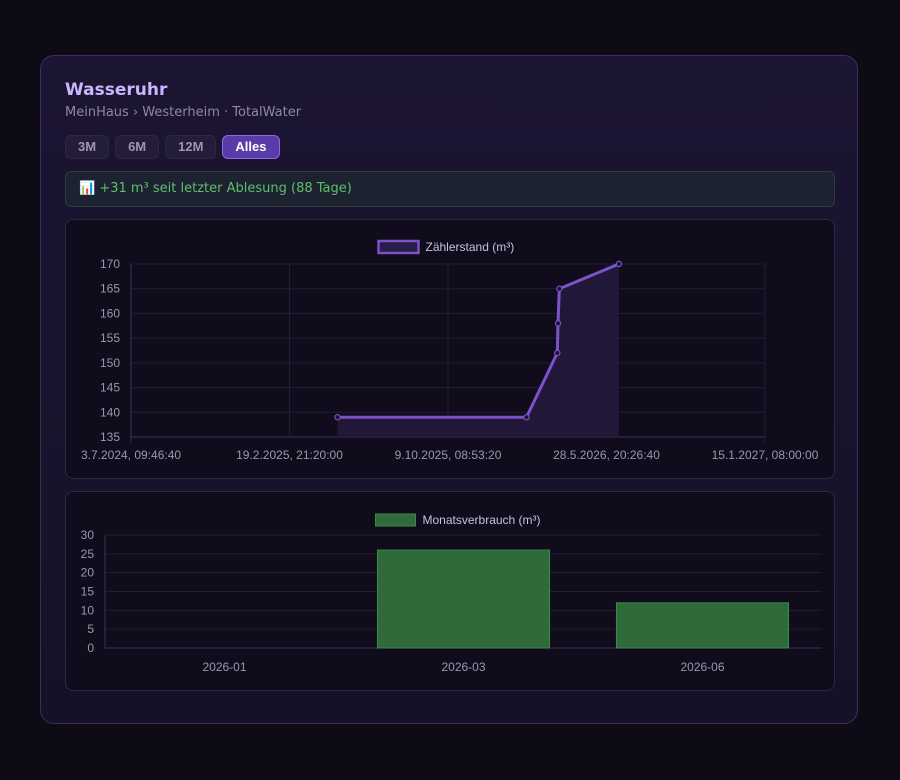 This screenshot has height=780, width=900. I want to click on page-title: Wasseruhr, so click(116, 90).